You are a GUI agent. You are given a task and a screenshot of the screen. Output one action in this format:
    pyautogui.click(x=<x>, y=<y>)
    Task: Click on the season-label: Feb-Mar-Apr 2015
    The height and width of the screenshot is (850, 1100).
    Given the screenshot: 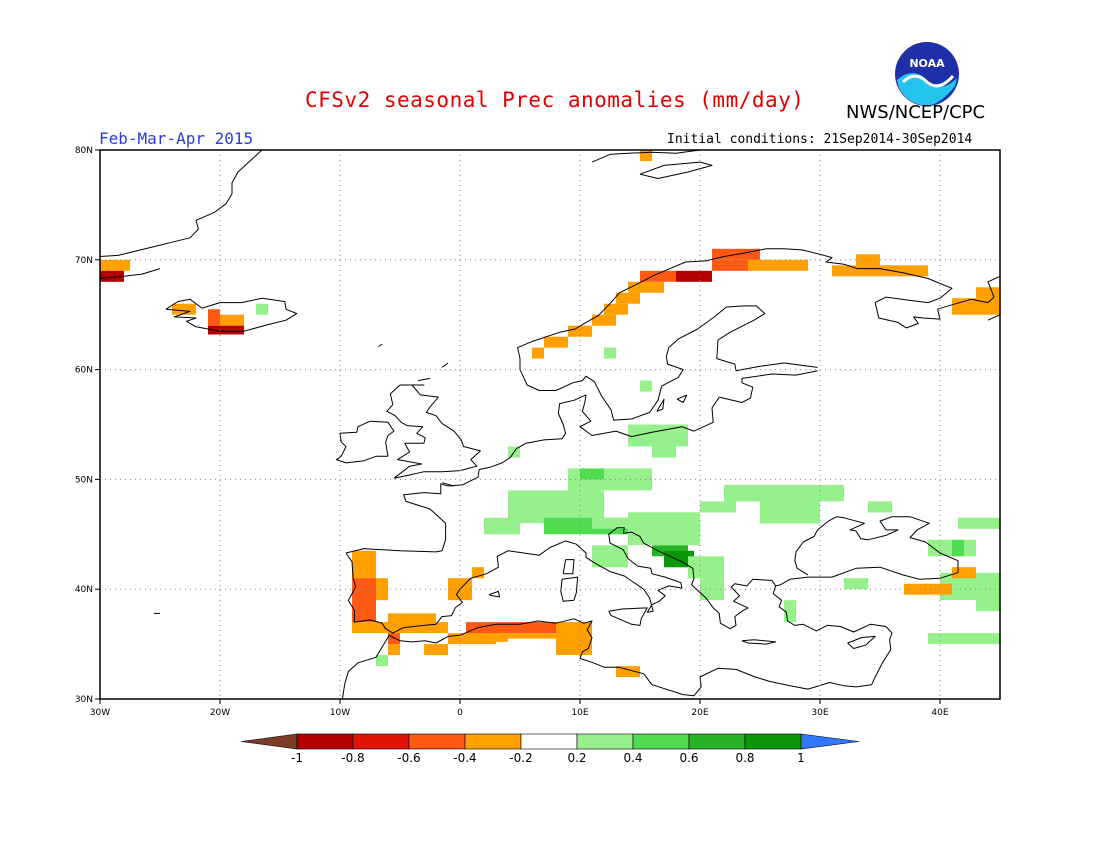 What is the action you would take?
    pyautogui.click(x=176, y=138)
    